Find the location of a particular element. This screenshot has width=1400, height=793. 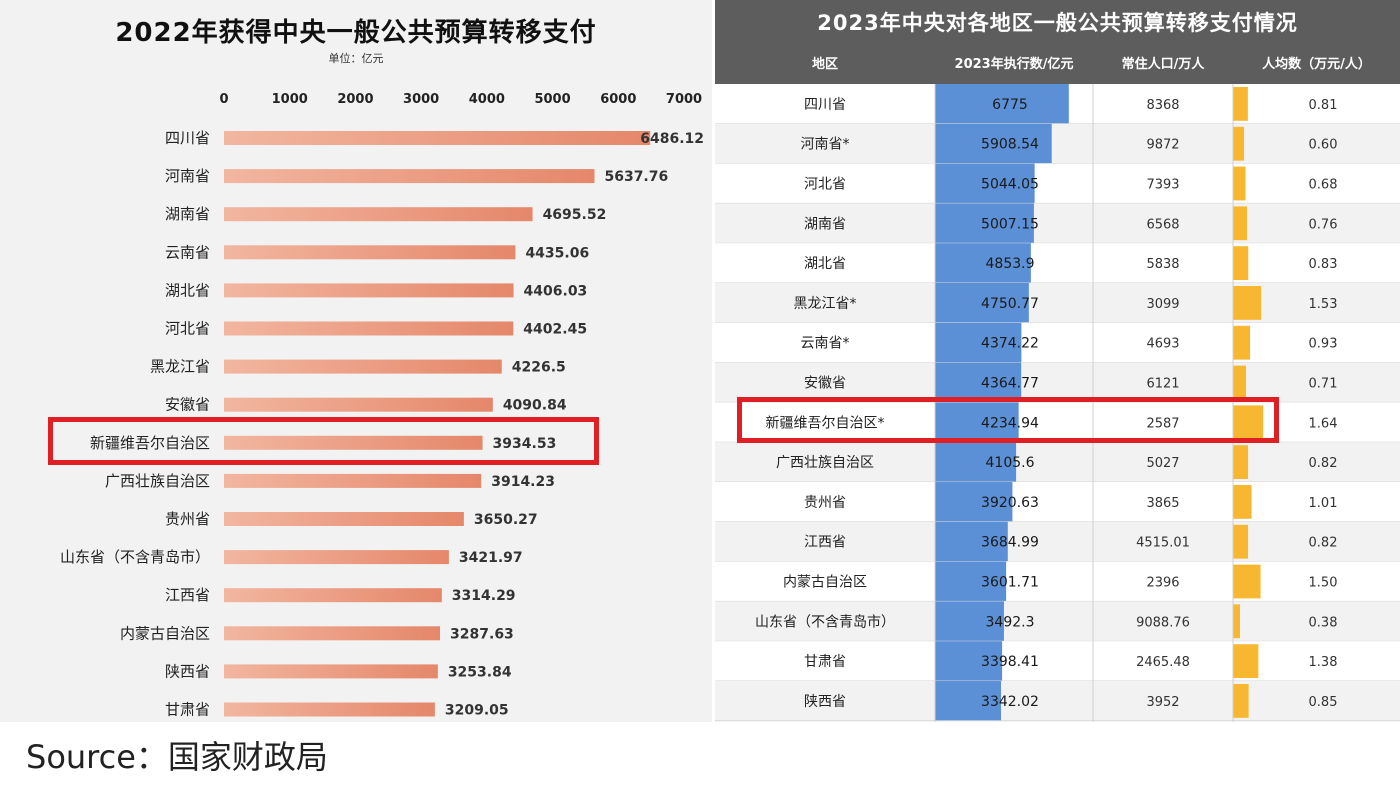

value-label: 3287.63 is located at coordinates (482, 634).